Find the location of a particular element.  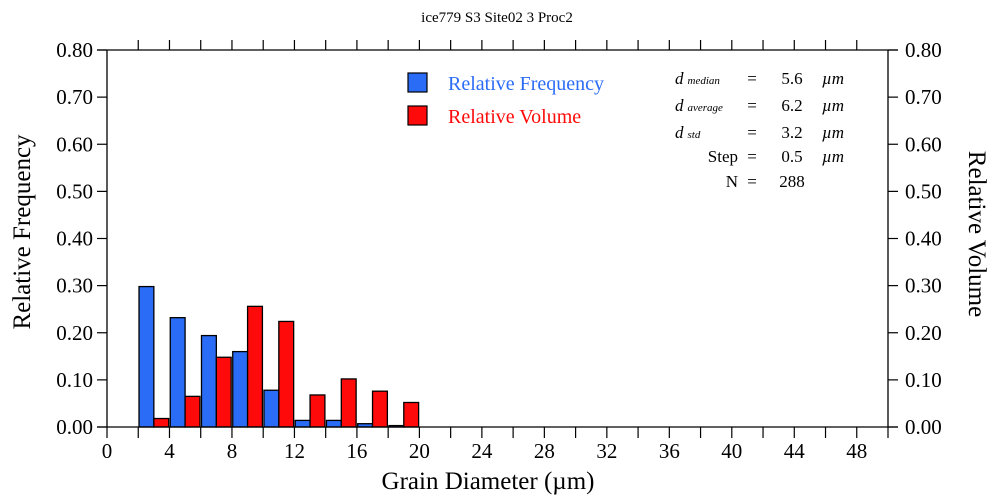

x-tick-label: 28 is located at coordinates (544, 451).